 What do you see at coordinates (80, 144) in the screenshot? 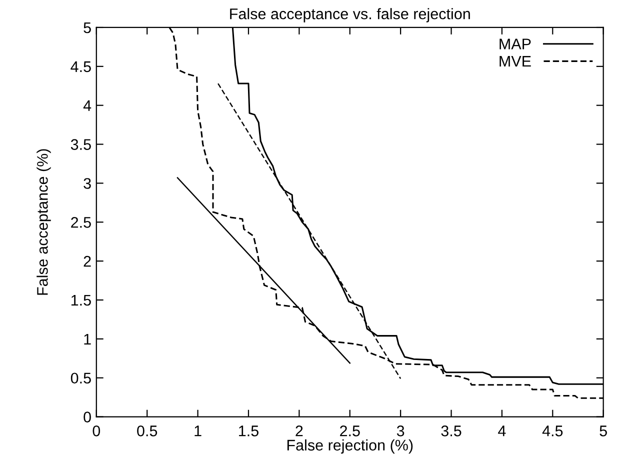
I see `y-tick-label: 3.5` at bounding box center [80, 144].